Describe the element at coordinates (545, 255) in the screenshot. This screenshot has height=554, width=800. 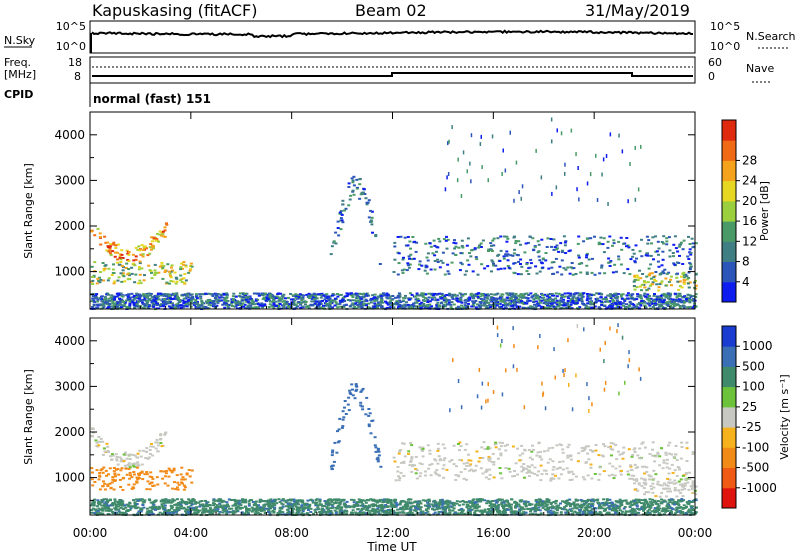
I see `feature-afternoon-band` at that location.